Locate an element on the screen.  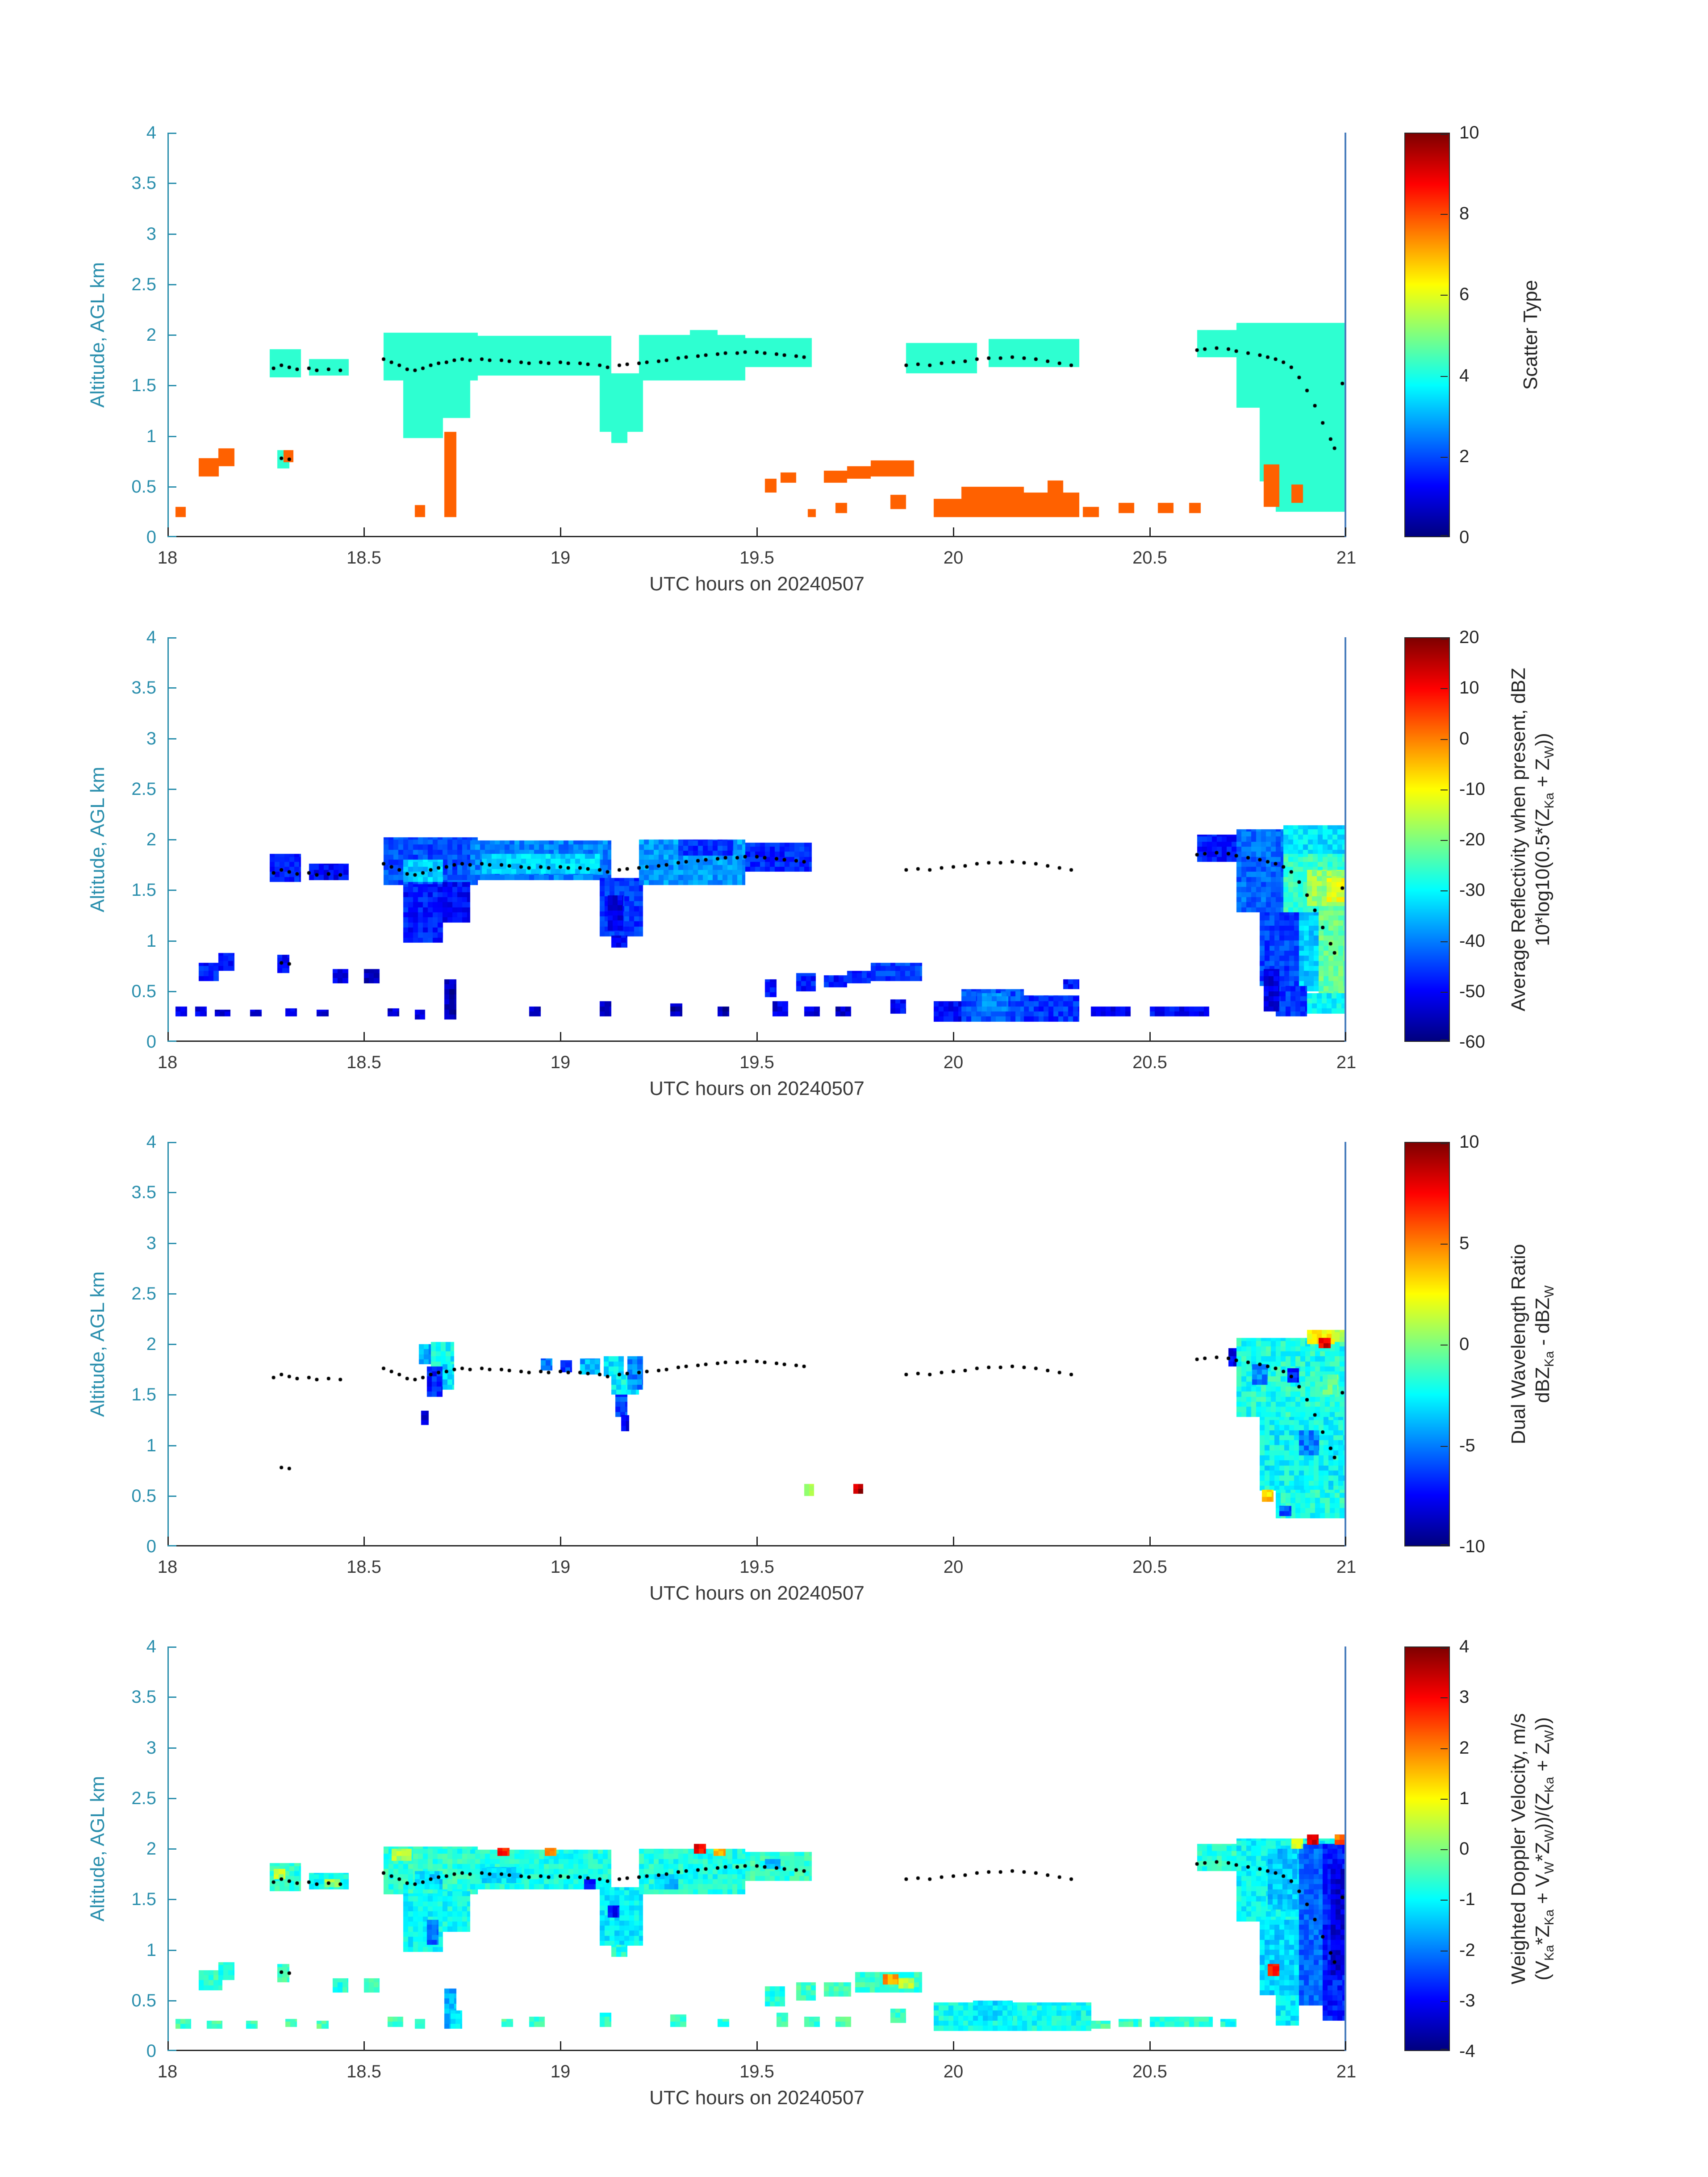
colorbar-tick-label: -50 is located at coordinates (1472, 991).